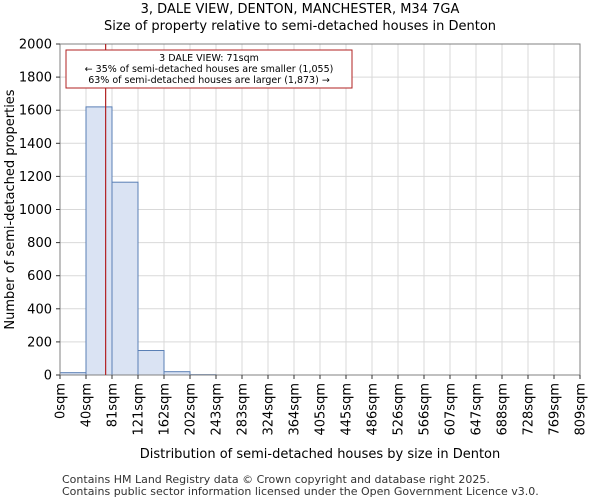  I want to click on y-tick-label: 2000, so click(35, 45).